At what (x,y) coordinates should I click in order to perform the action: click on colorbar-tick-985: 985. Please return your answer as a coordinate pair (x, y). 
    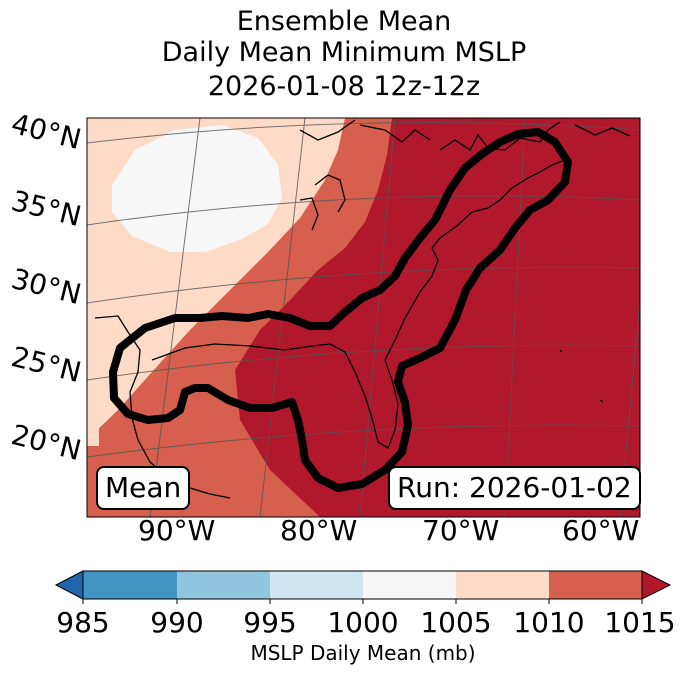
    Looking at the image, I should click on (83, 622).